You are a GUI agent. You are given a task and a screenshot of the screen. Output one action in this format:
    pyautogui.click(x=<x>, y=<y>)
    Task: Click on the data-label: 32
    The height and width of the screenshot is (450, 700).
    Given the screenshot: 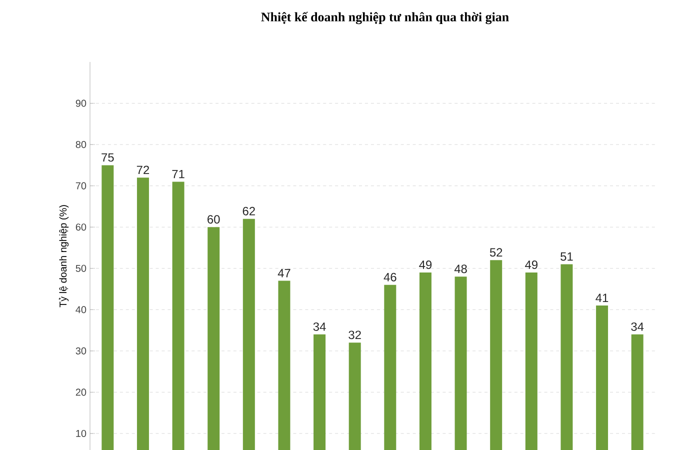 What is the action you would take?
    pyautogui.click(x=354, y=335)
    